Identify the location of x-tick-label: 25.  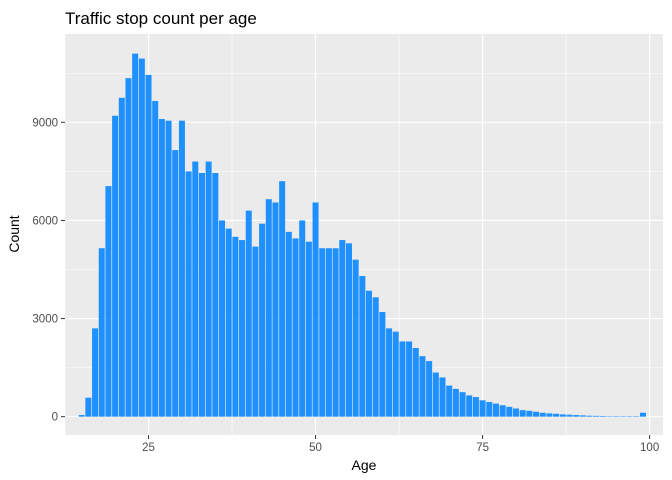
(148, 448).